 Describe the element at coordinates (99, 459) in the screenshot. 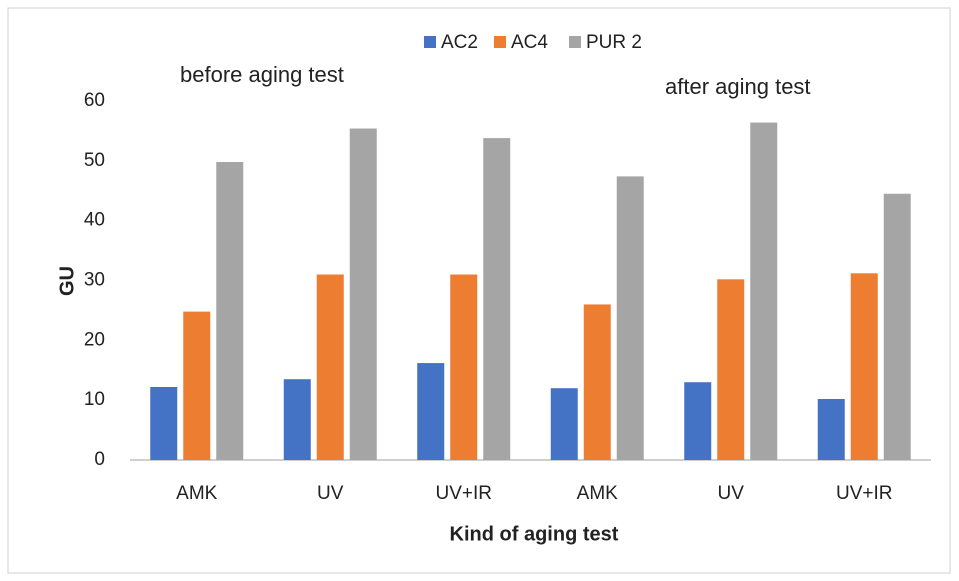

I see `y-tick-label: 0` at that location.